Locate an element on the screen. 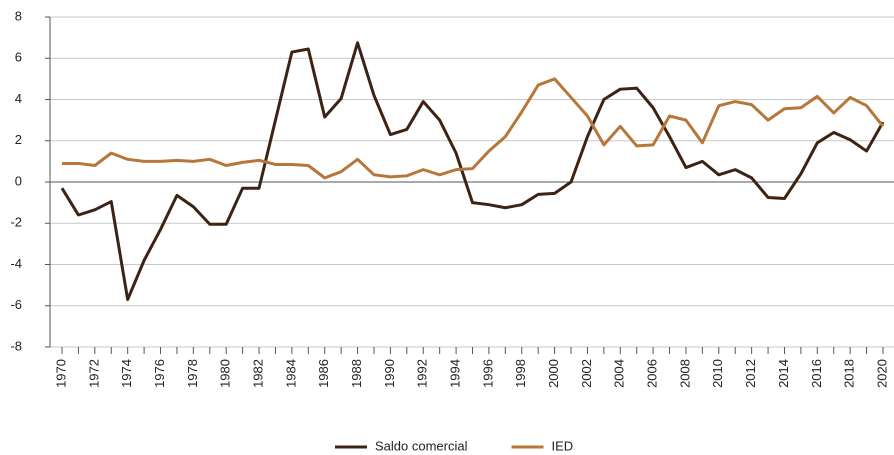 The height and width of the screenshot is (455, 894). x-tick-label: 1978 is located at coordinates (192, 373).